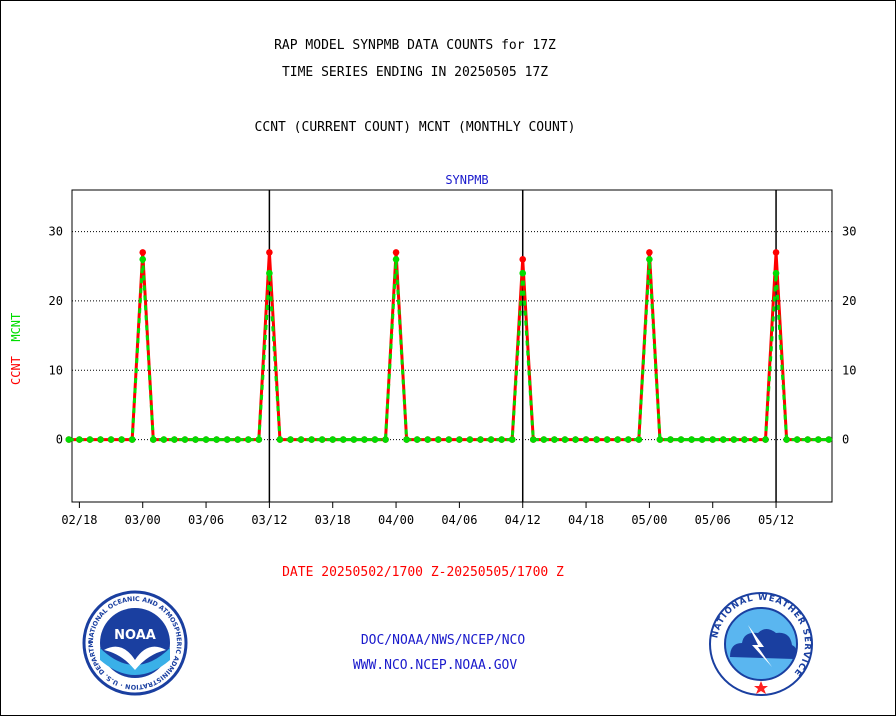  Describe the element at coordinates (59, 440) in the screenshot. I see `y-tick-label-left: 0` at that location.